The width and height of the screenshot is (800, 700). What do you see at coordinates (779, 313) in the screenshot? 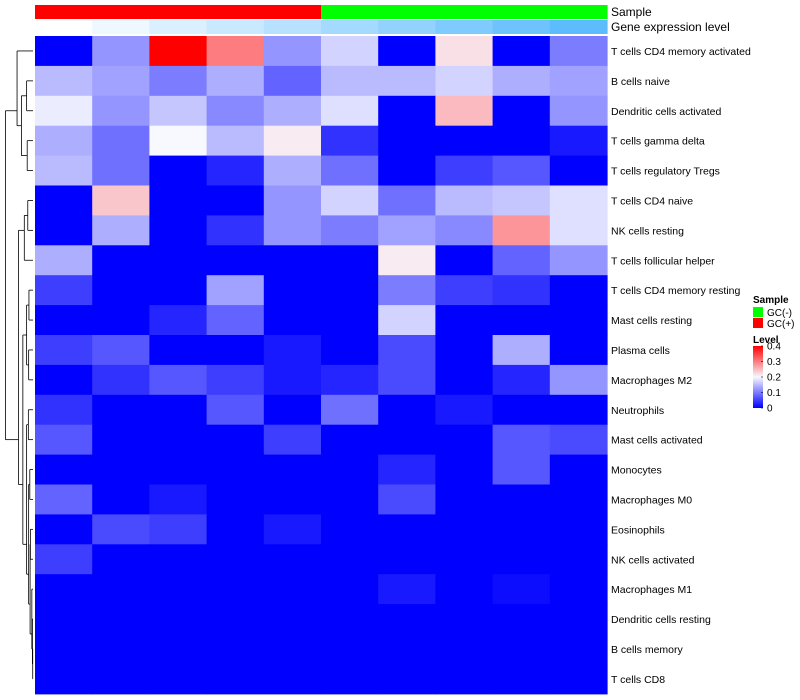
I see `legend-sample-label: GC(-)` at bounding box center [779, 313].